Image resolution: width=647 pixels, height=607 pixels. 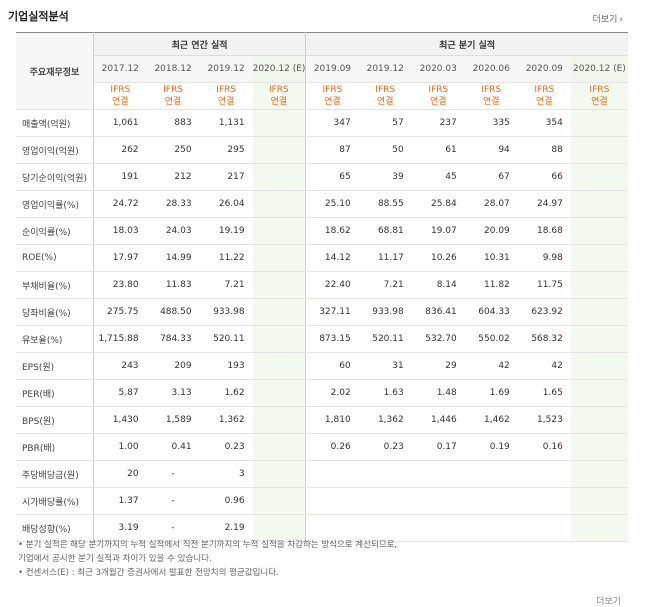 What do you see at coordinates (55, 339) in the screenshot?
I see `row-label: 유보율(%)` at bounding box center [55, 339].